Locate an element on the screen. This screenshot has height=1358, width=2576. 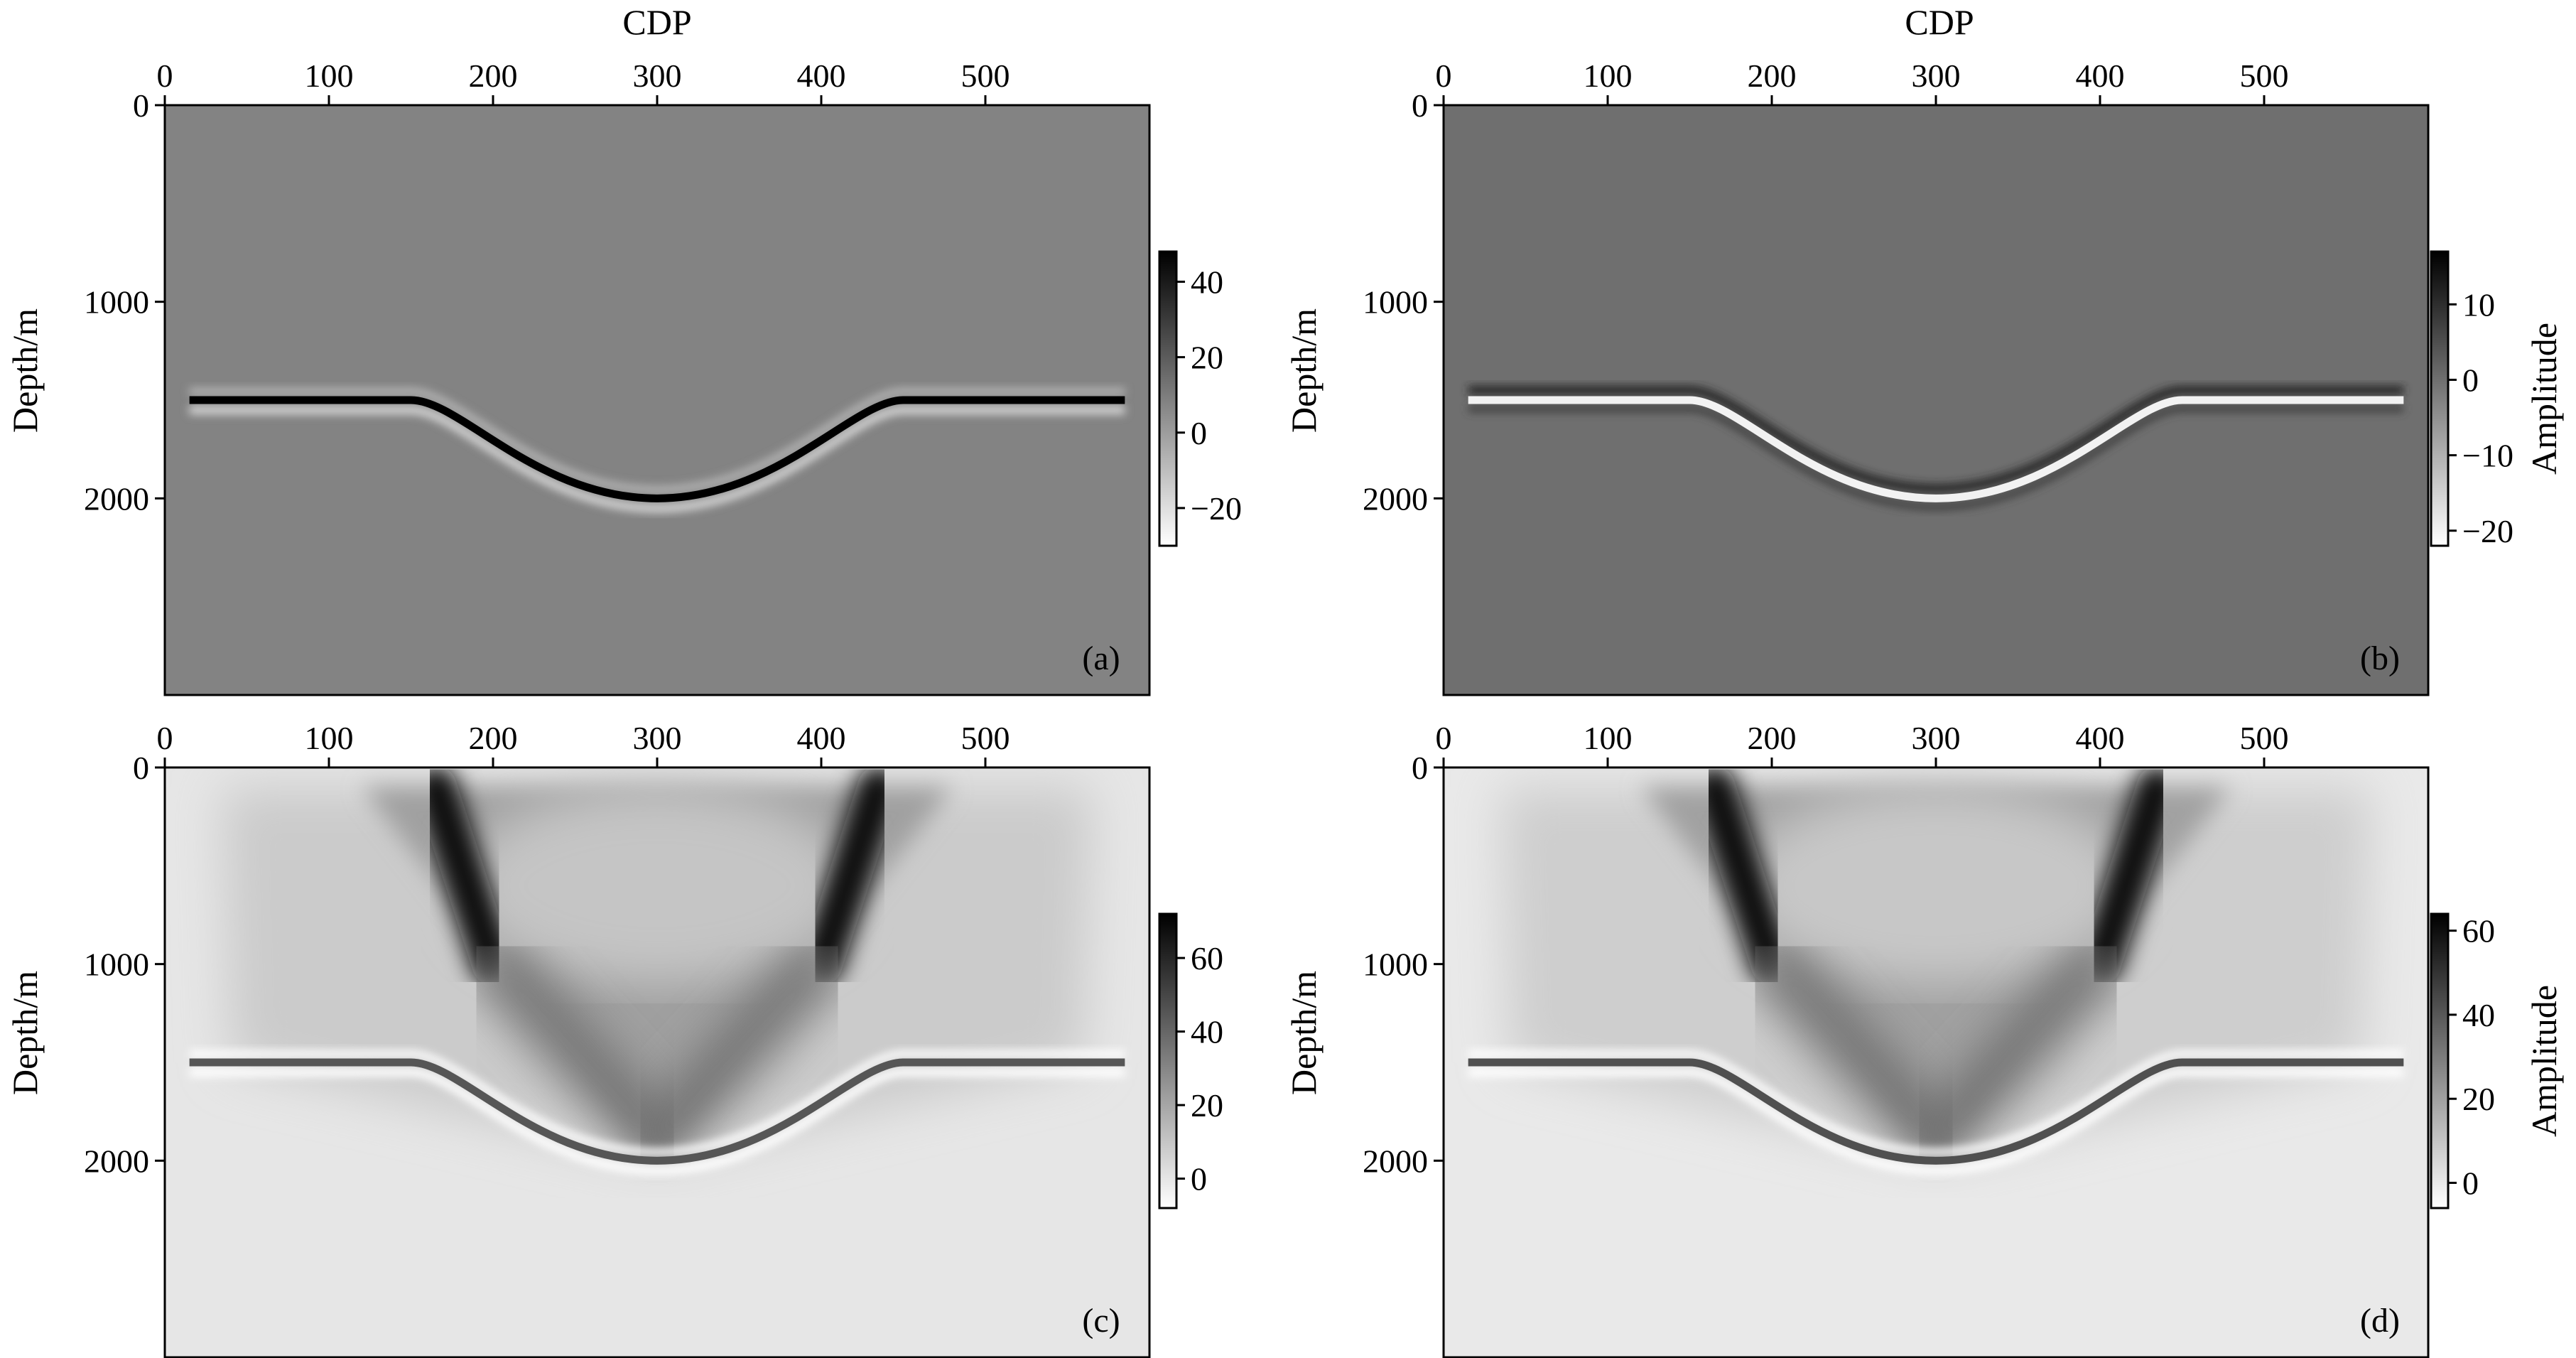
colorbar: 40 20 0 −20 is located at coordinates (1200, 399).